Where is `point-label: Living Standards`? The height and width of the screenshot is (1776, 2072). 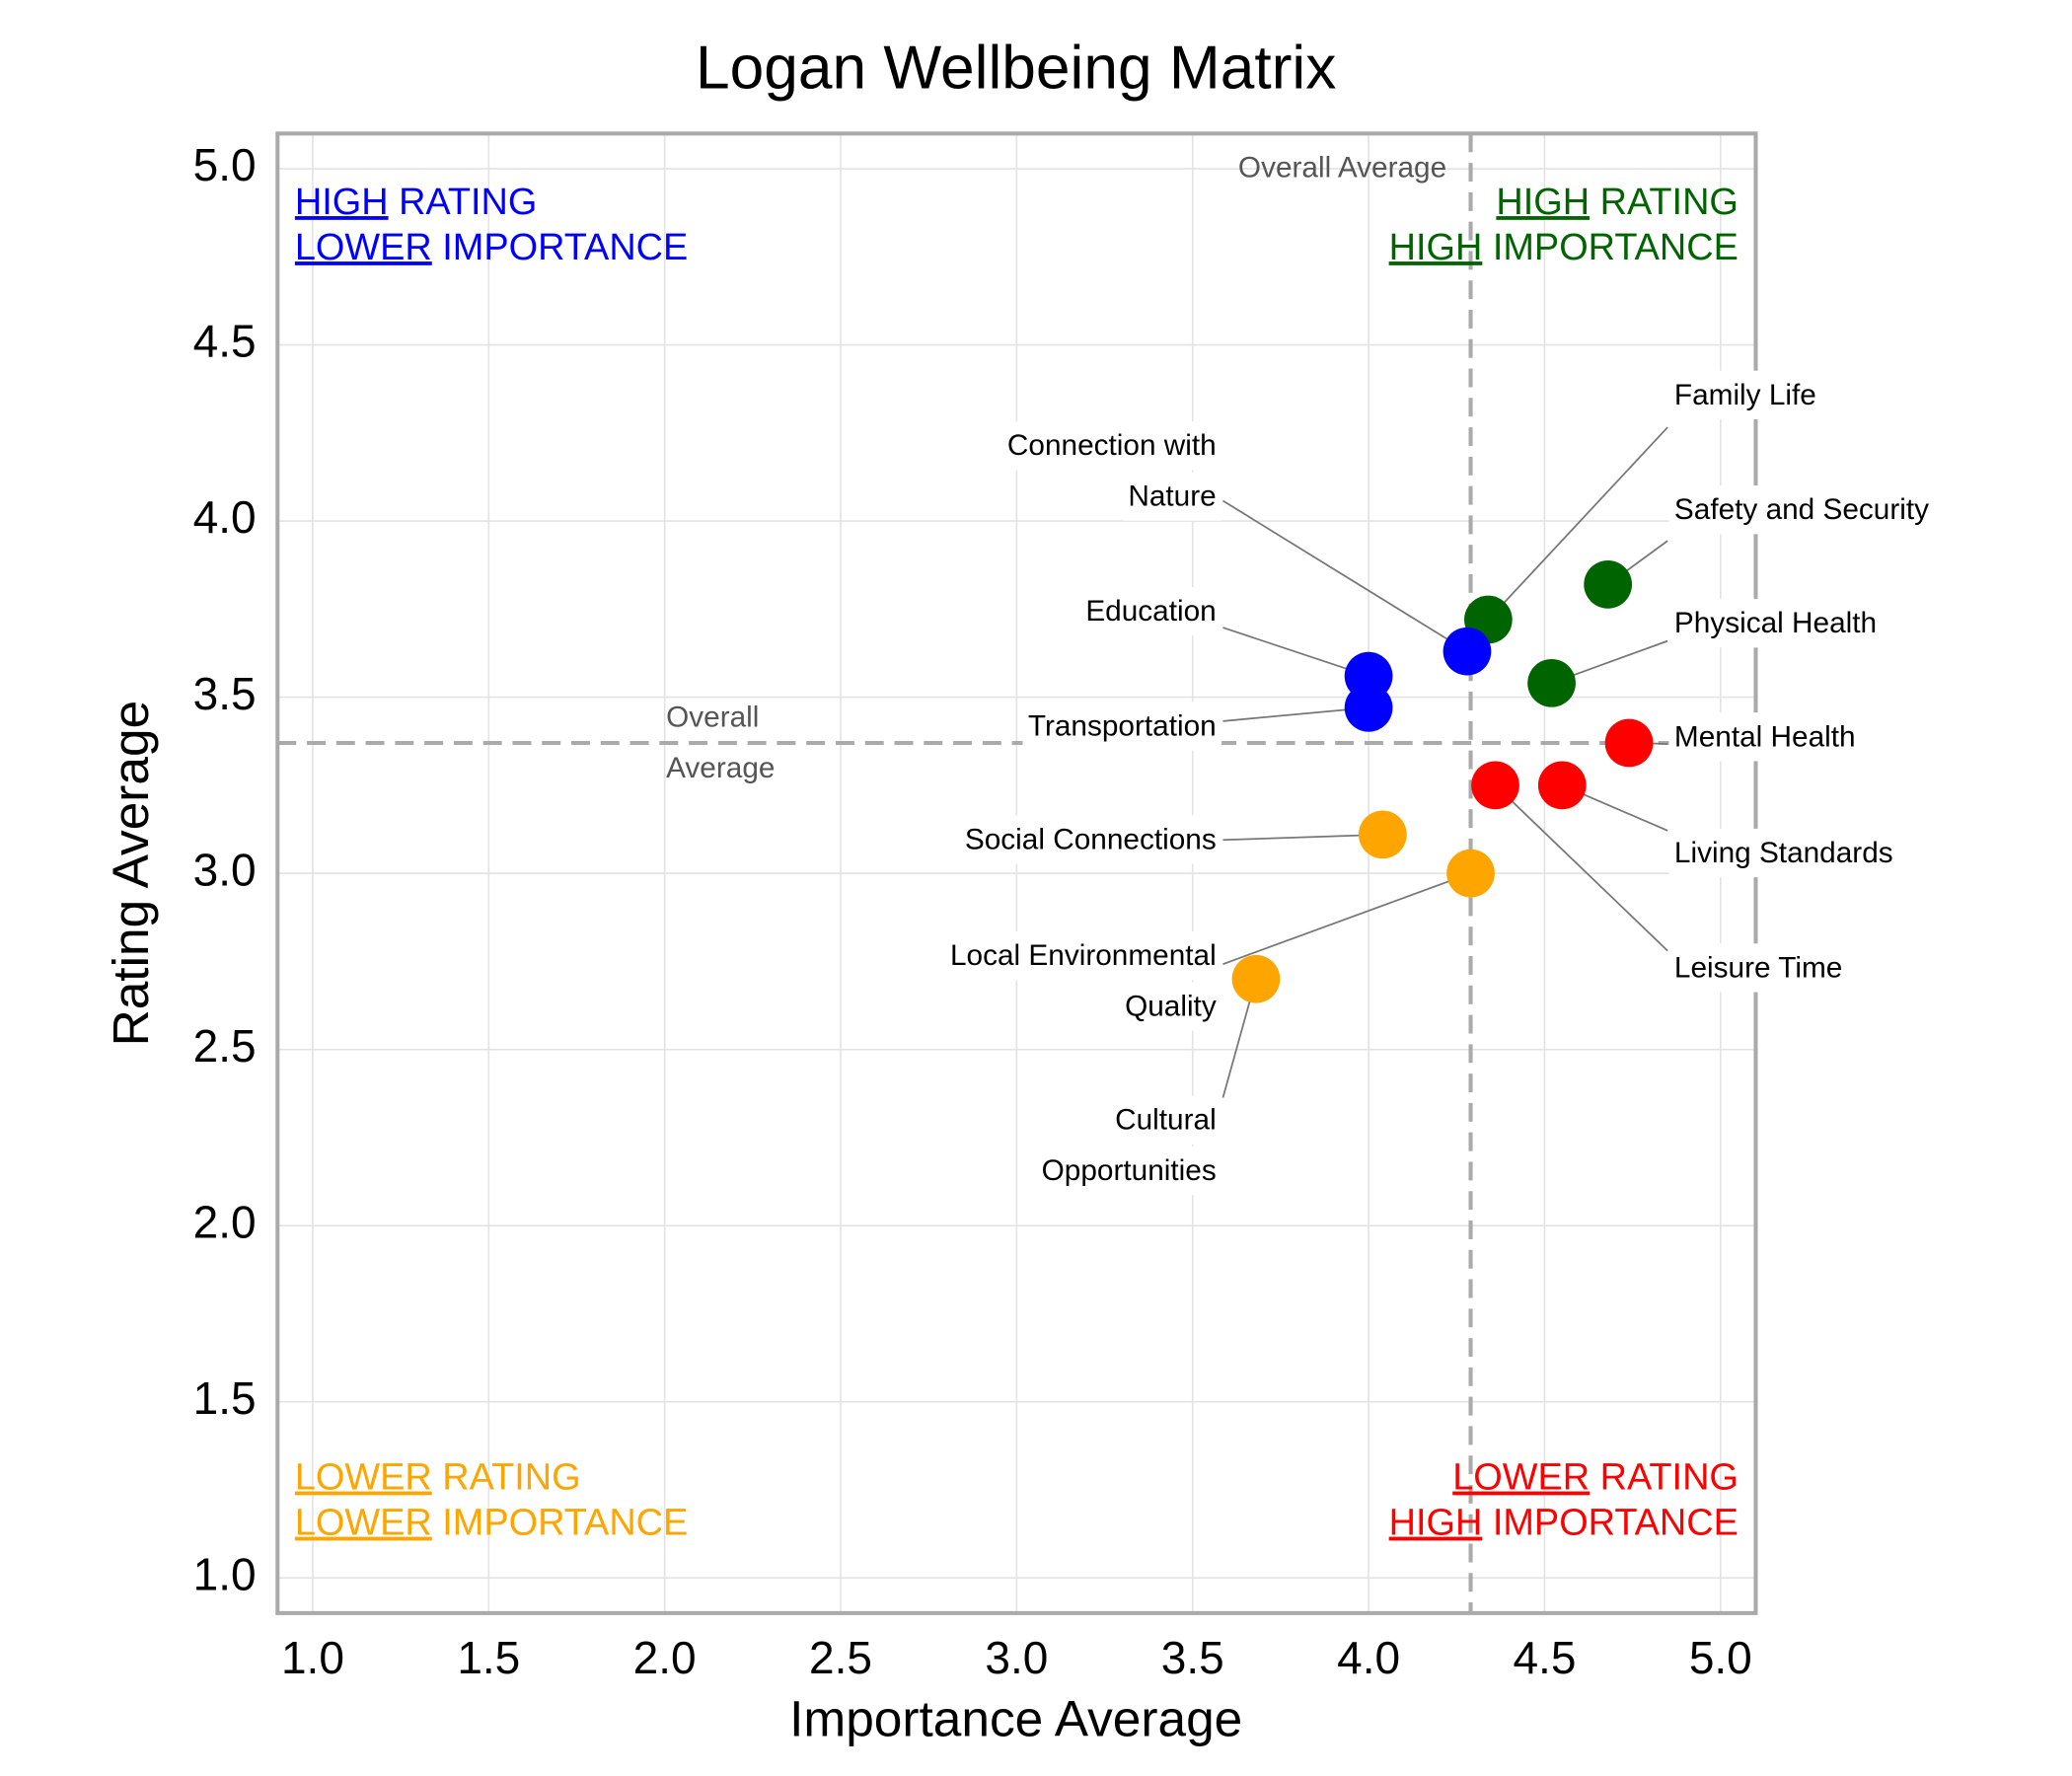
point-label: Living Standards is located at coordinates (1784, 853).